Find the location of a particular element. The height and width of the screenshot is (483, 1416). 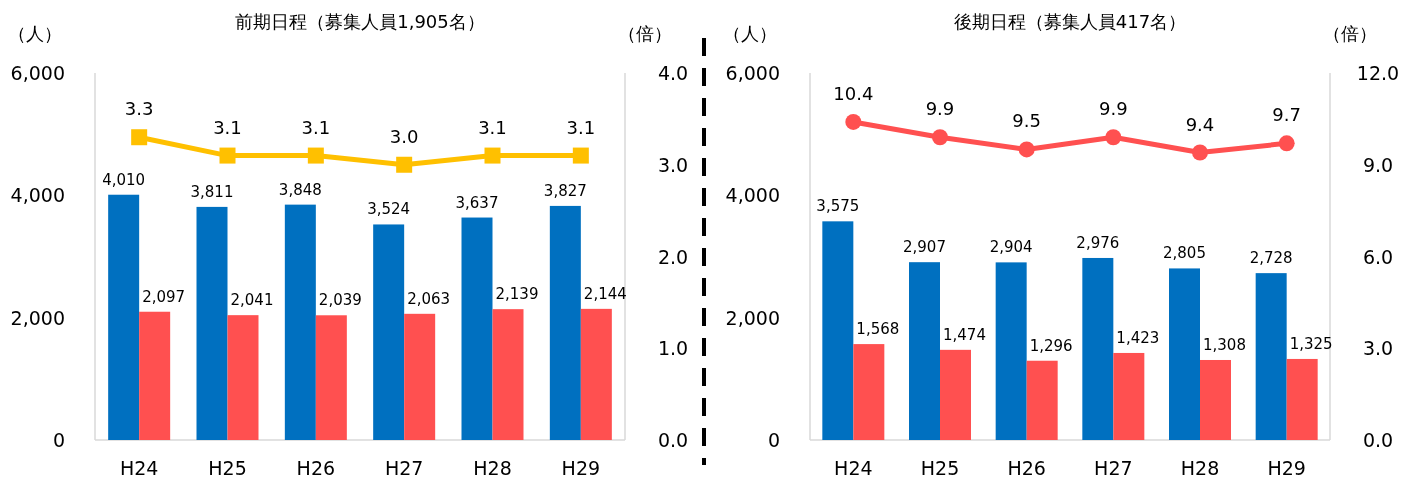

data-label: 2,728 is located at coordinates (1271, 258).